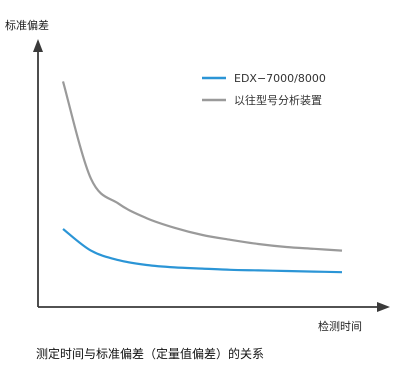 The height and width of the screenshot is (369, 393). I want to click on legend-label-edx7000: EDX−7000/8000, so click(280, 78).